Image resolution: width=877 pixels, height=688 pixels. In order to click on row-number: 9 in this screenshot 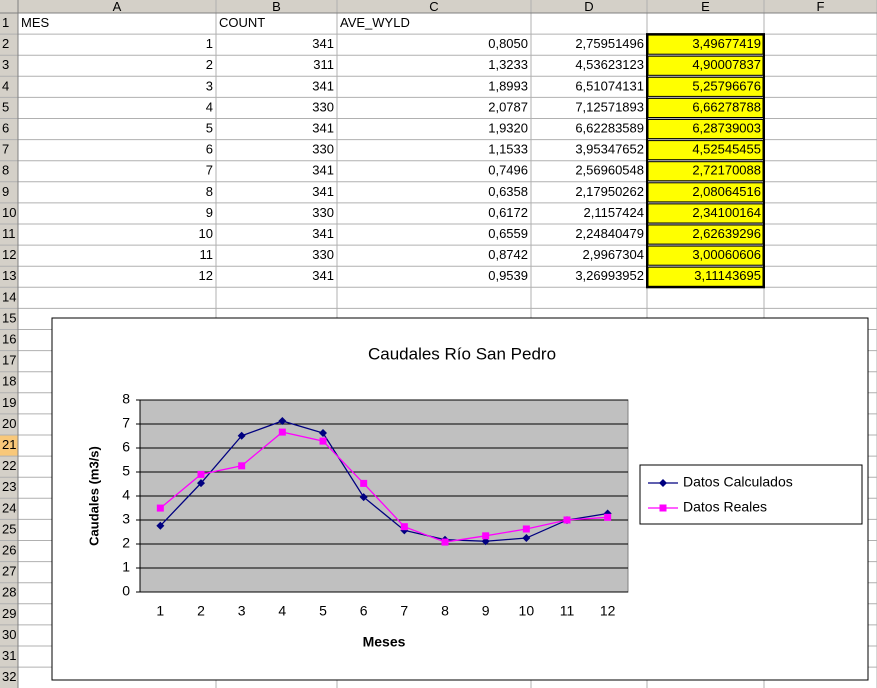, I will do `click(5, 191)`.